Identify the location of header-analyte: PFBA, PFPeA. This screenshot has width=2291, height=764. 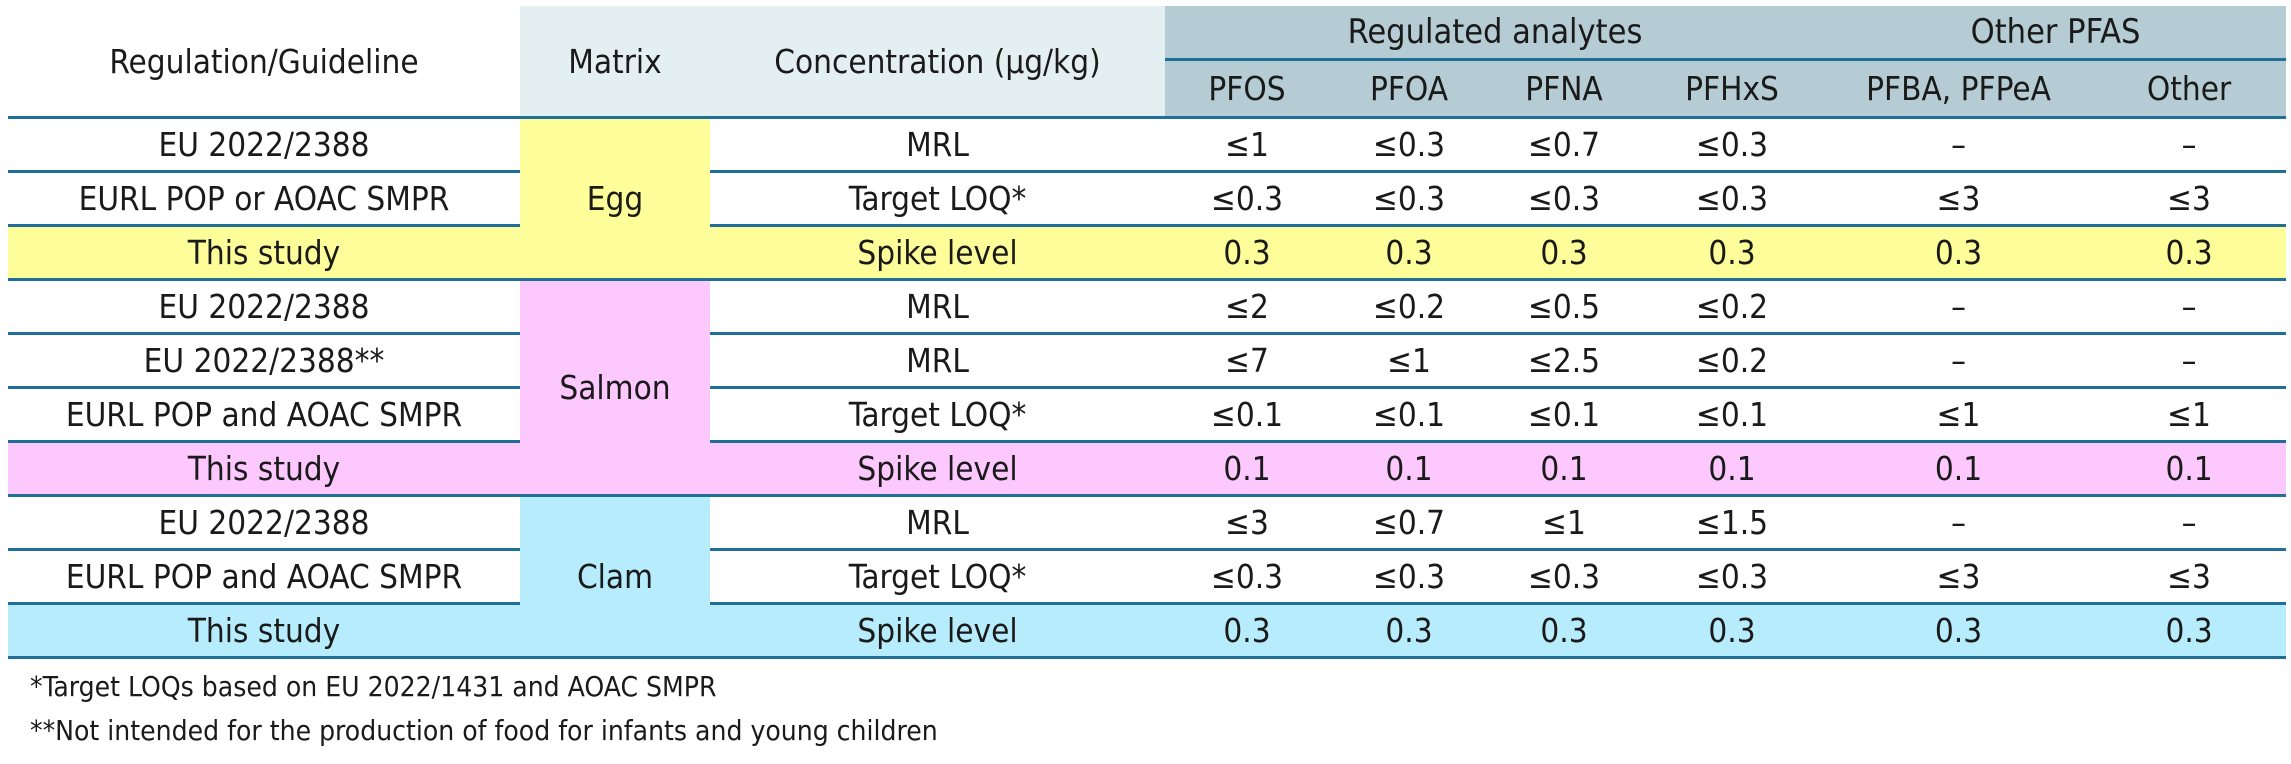
(1959, 89).